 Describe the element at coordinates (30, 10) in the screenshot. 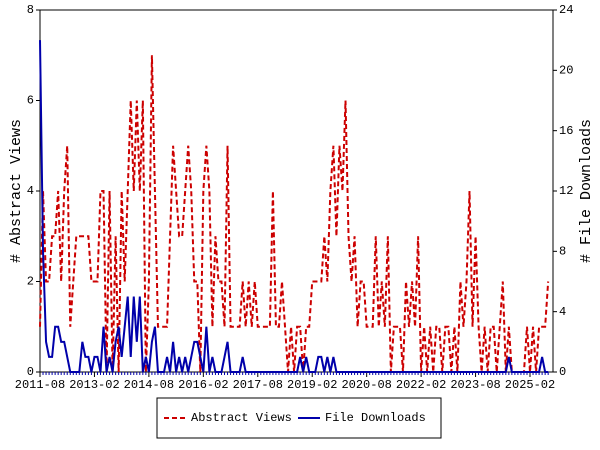

I see `y-tick-label: 8` at that location.